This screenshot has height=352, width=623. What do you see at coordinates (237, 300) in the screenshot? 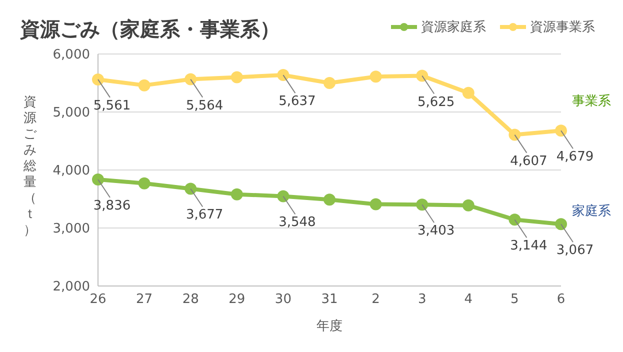
I see `x-tick-label: 29` at bounding box center [237, 300].